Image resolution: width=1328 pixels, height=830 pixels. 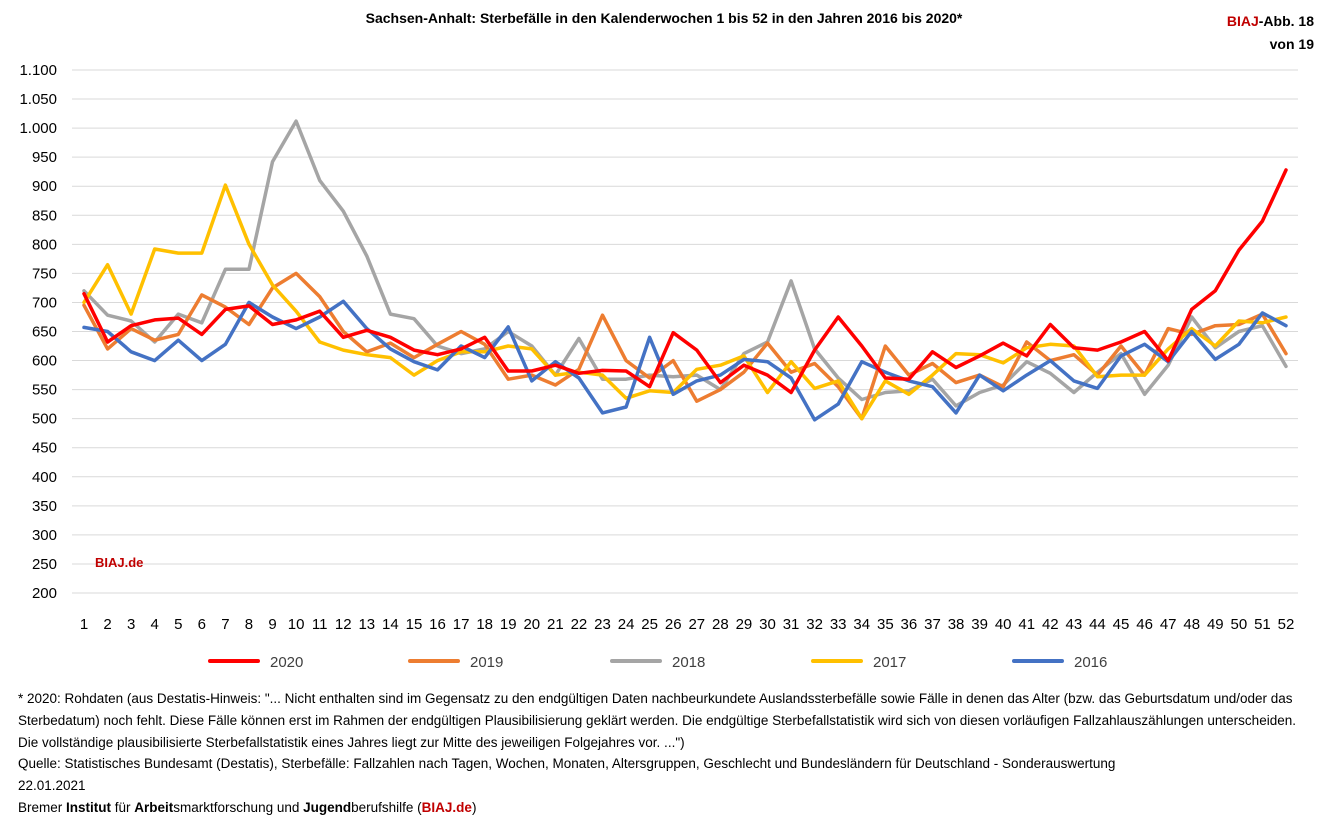 I want to click on x-tick-label: 15, so click(x=414, y=624).